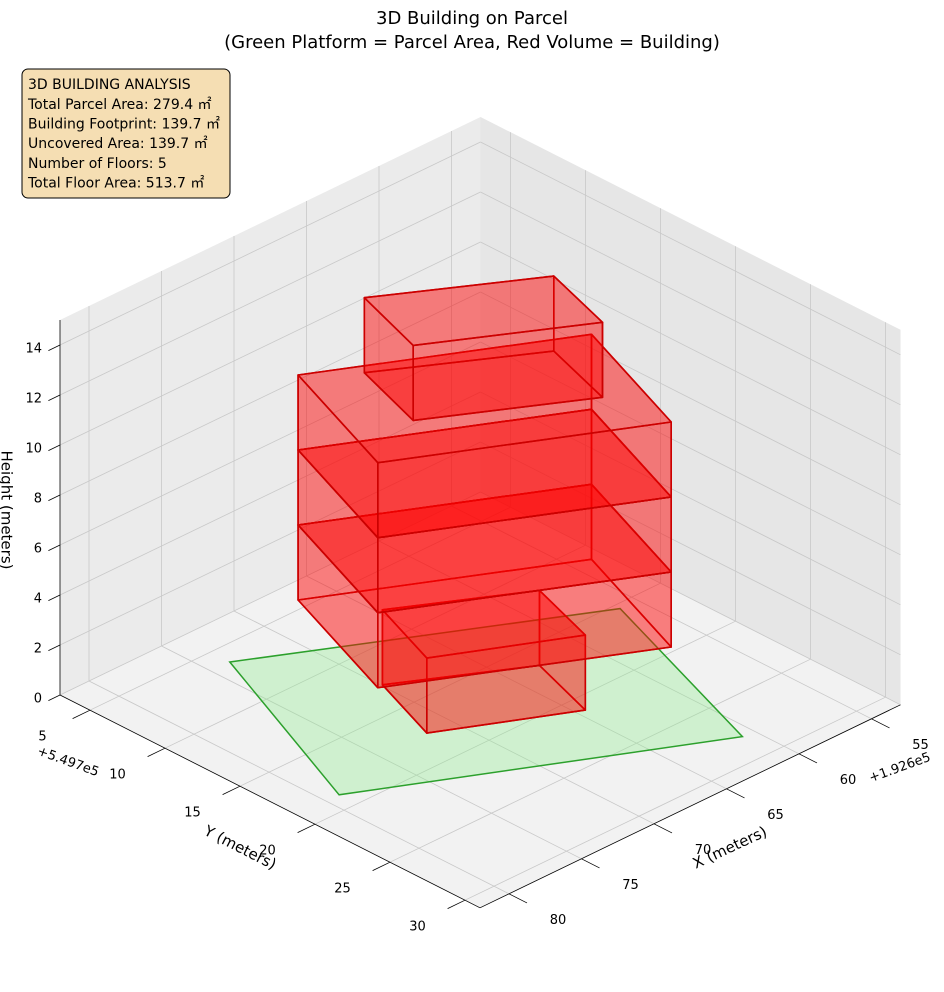 This screenshot has height=992, width=944. What do you see at coordinates (42, 737) in the screenshot?
I see `y-tick-label: 5` at bounding box center [42, 737].